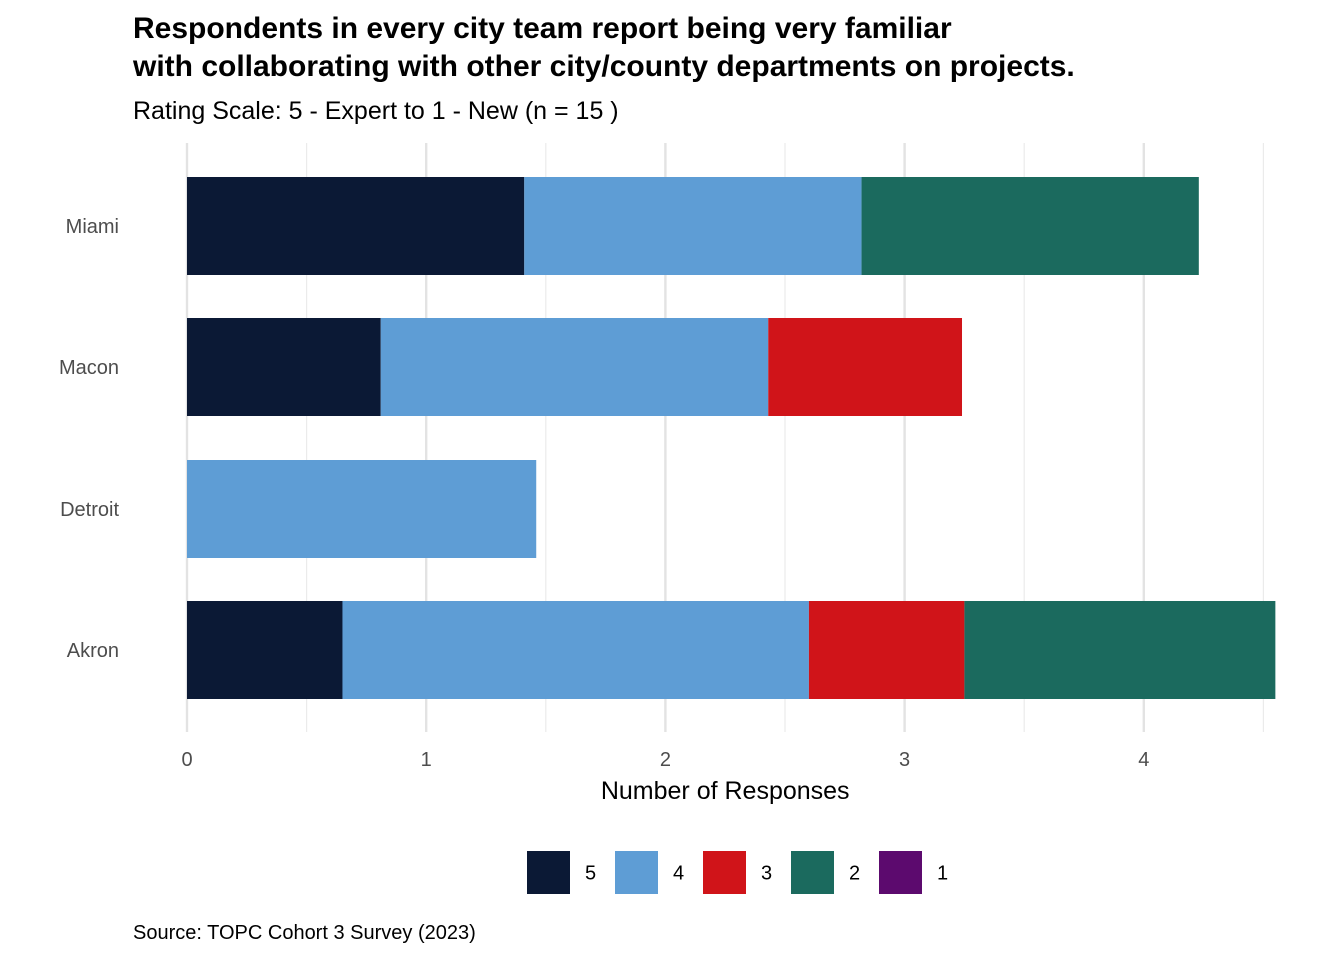 The height and width of the screenshot is (960, 1344). I want to click on y-tick-label-akron: Akron, so click(93, 651).